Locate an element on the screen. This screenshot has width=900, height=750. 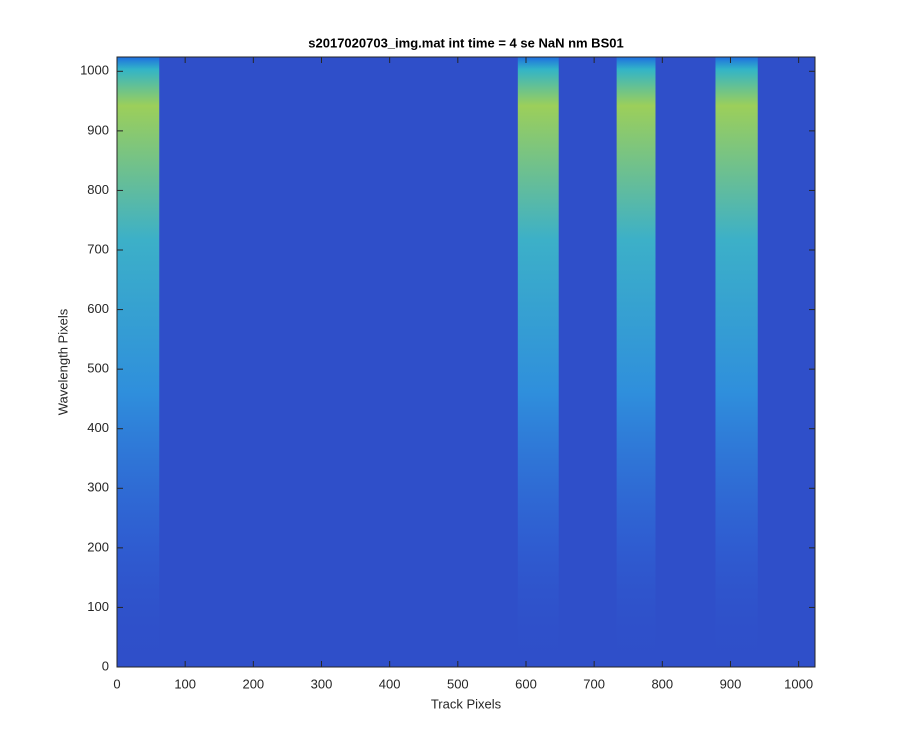
x-axis-label: Track Pixels is located at coordinates (466, 703).